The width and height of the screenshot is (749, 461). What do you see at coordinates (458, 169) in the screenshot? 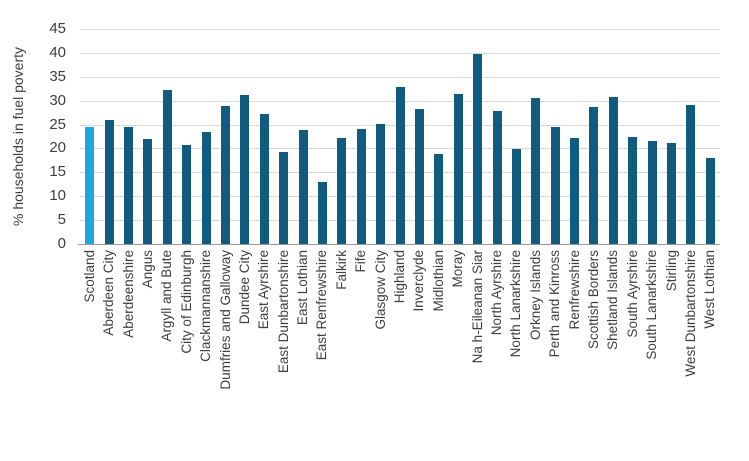
I see `bar-moray` at bounding box center [458, 169].